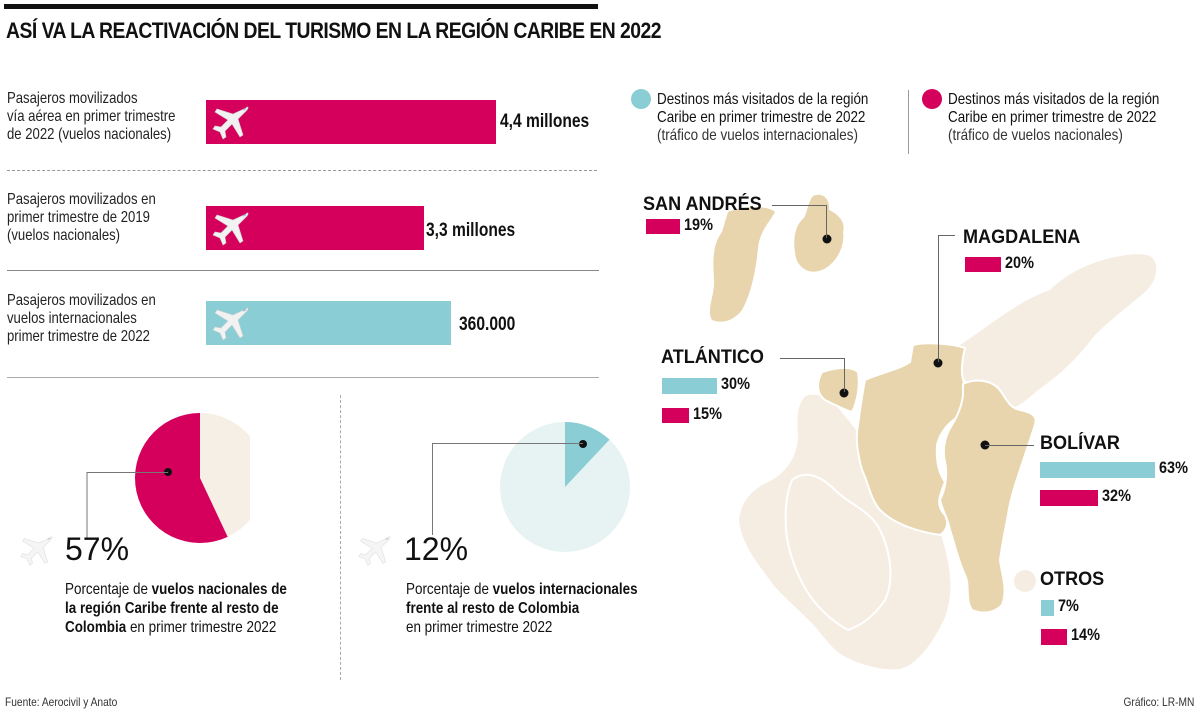  Describe the element at coordinates (908, 122) in the screenshot. I see `legend-divider` at that location.